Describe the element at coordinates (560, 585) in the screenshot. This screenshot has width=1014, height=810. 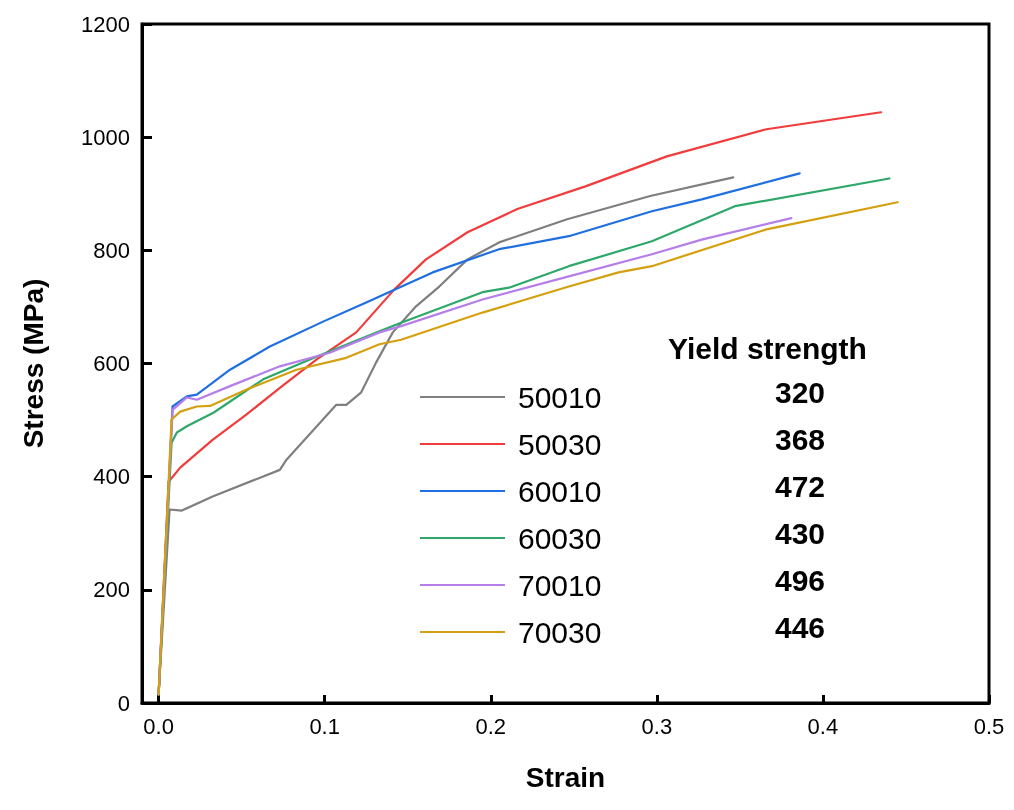
I see `legend-label: 70010` at that location.